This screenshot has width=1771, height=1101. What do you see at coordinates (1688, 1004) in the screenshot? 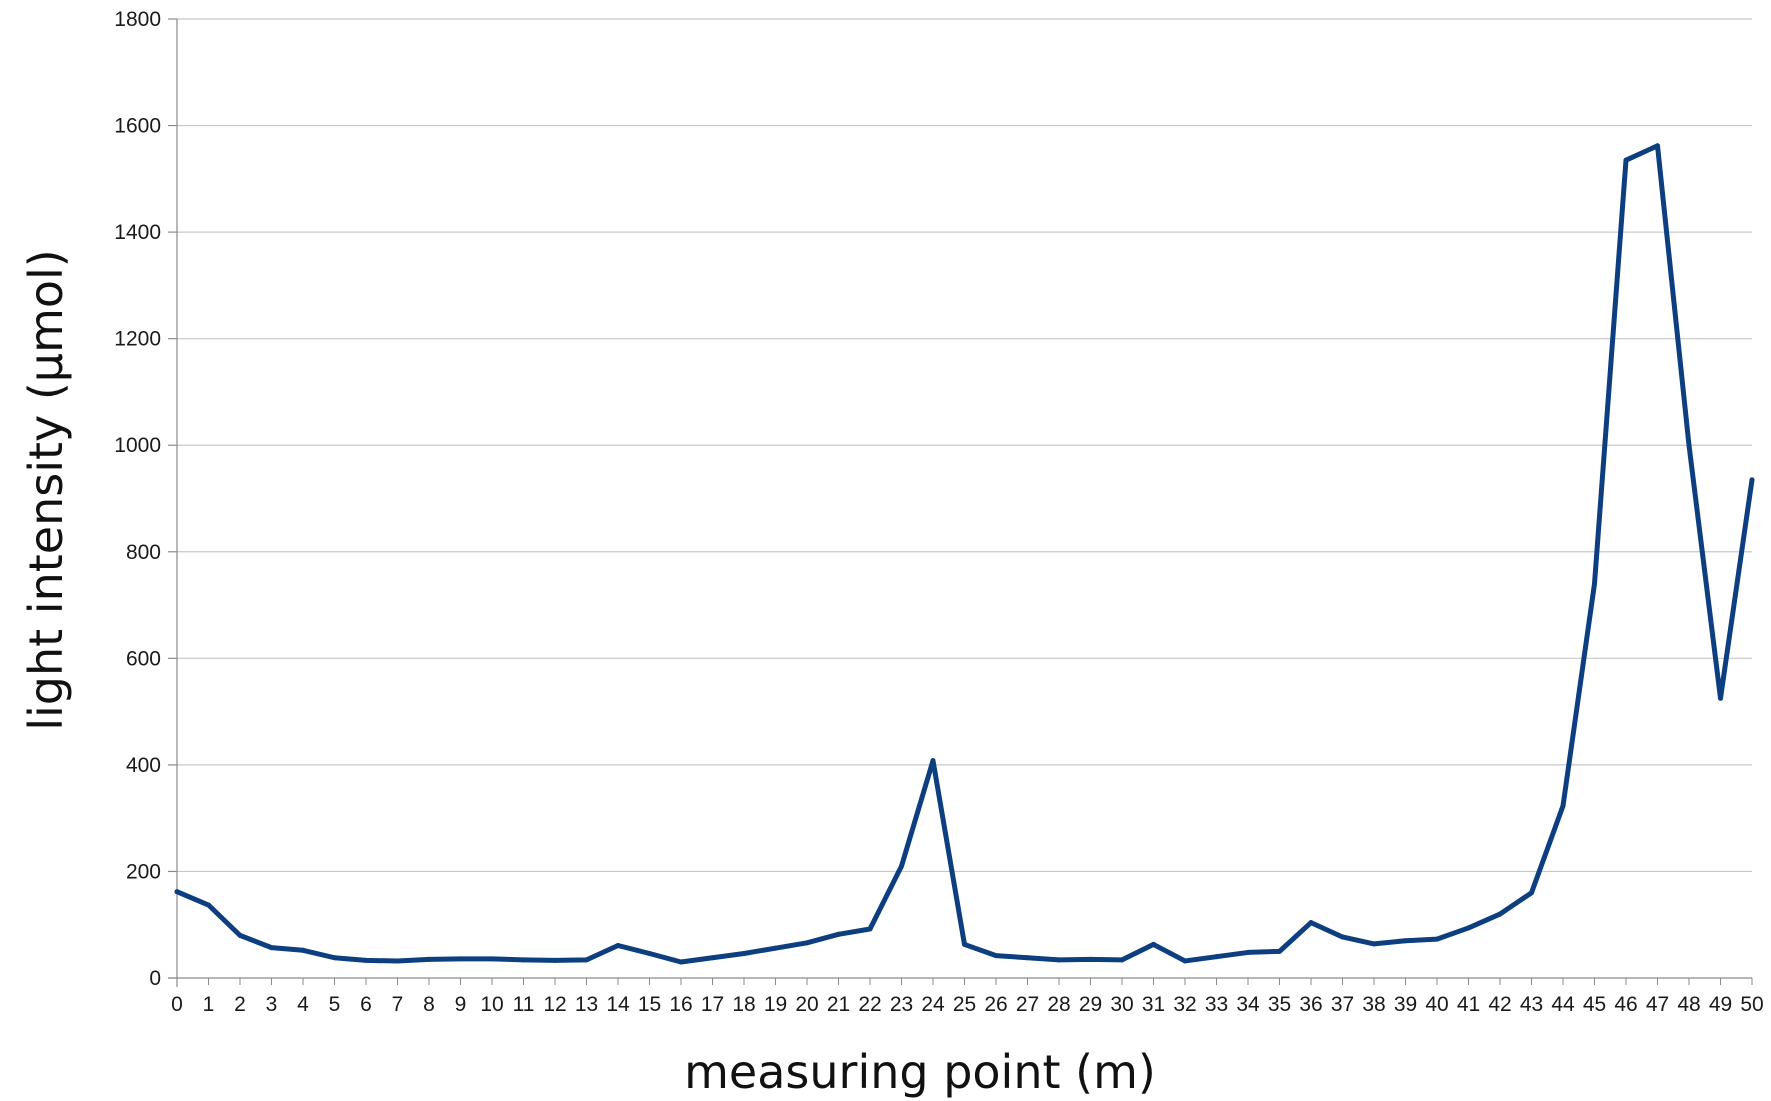
I see `x-tick-label: 48` at bounding box center [1688, 1004].